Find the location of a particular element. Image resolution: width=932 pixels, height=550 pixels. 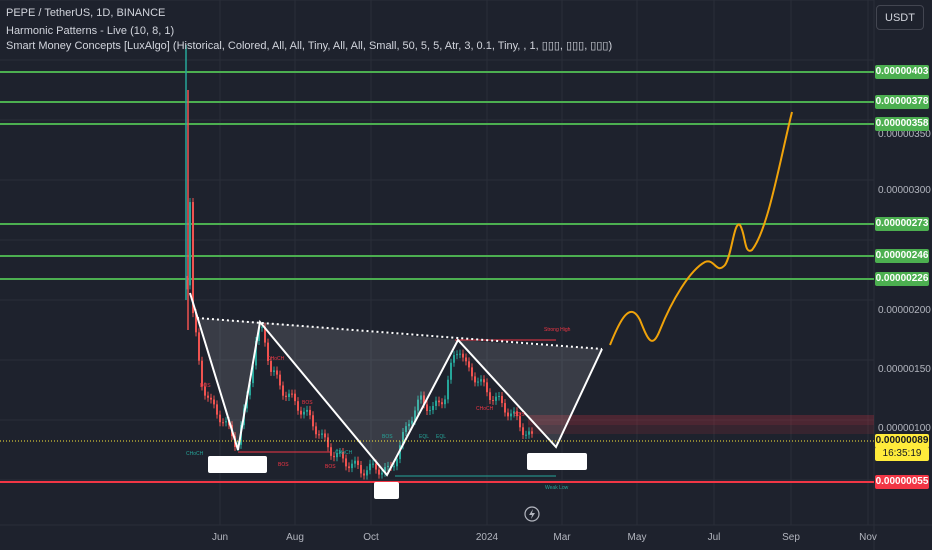

y-tick-label: 0.00000350 is located at coordinates (904, 134).